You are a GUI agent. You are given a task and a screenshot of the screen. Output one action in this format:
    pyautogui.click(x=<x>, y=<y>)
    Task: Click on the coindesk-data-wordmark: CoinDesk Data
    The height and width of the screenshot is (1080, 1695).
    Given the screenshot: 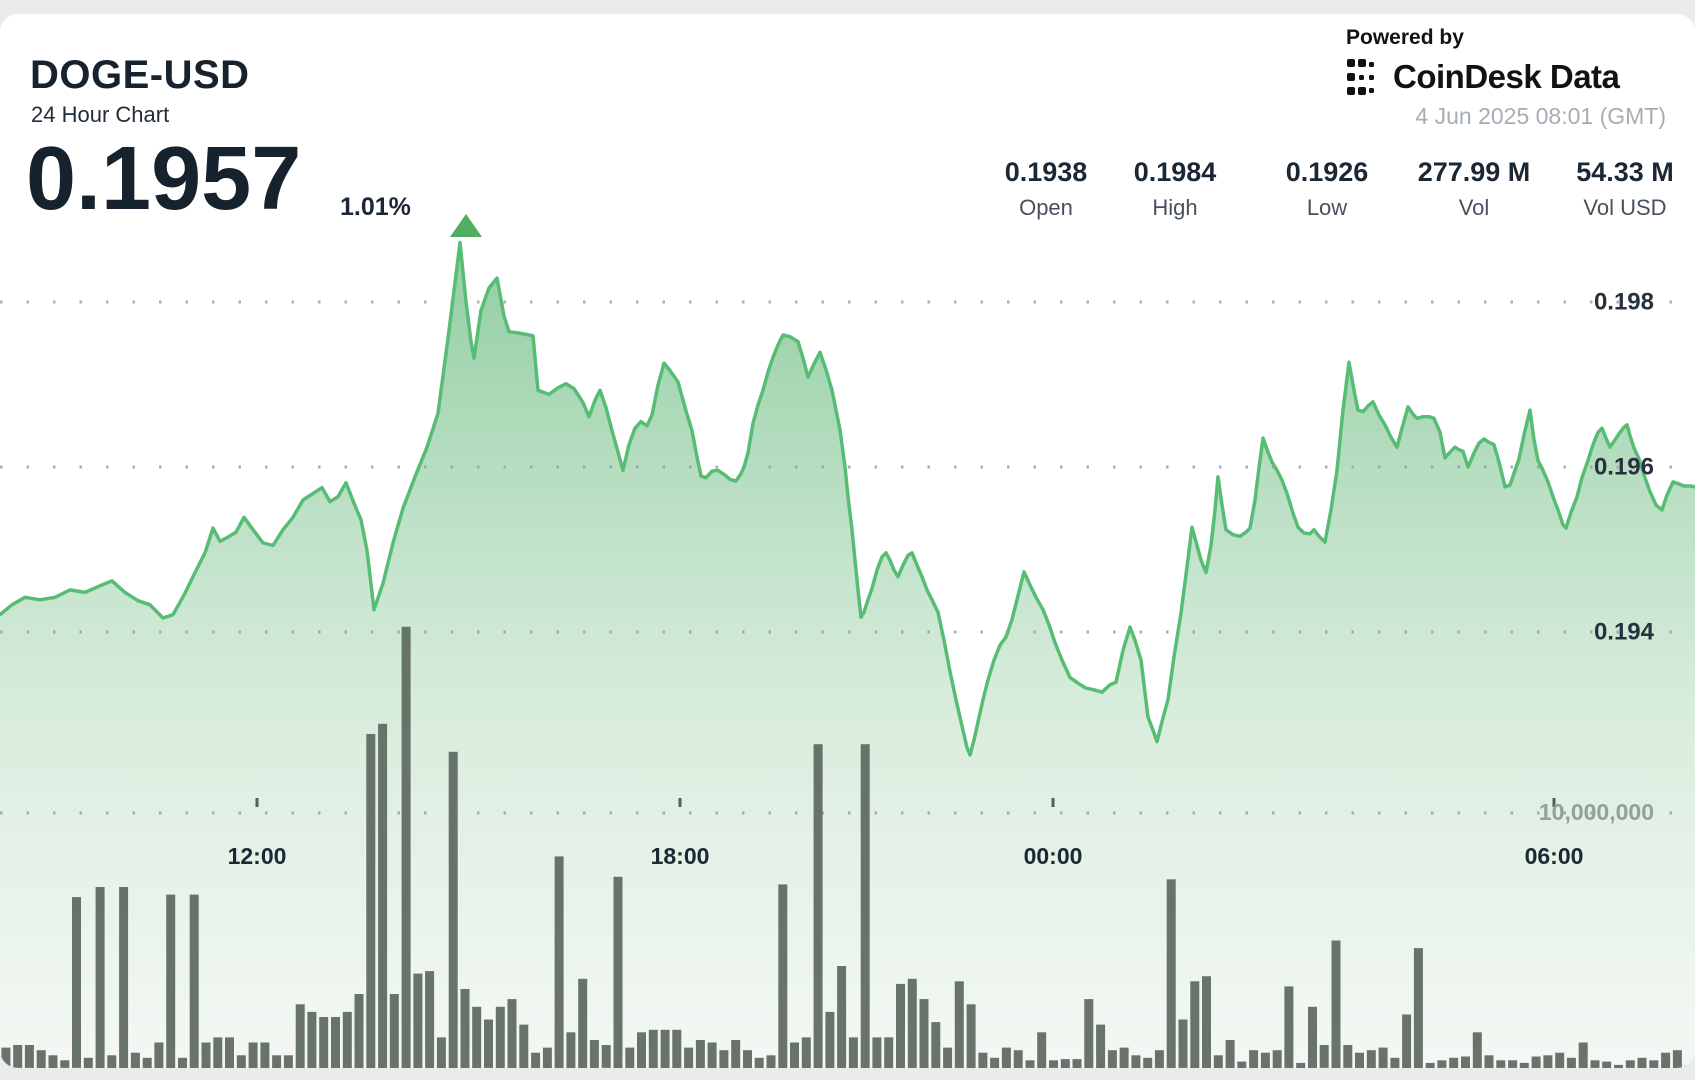 What is the action you would take?
    pyautogui.click(x=1506, y=76)
    